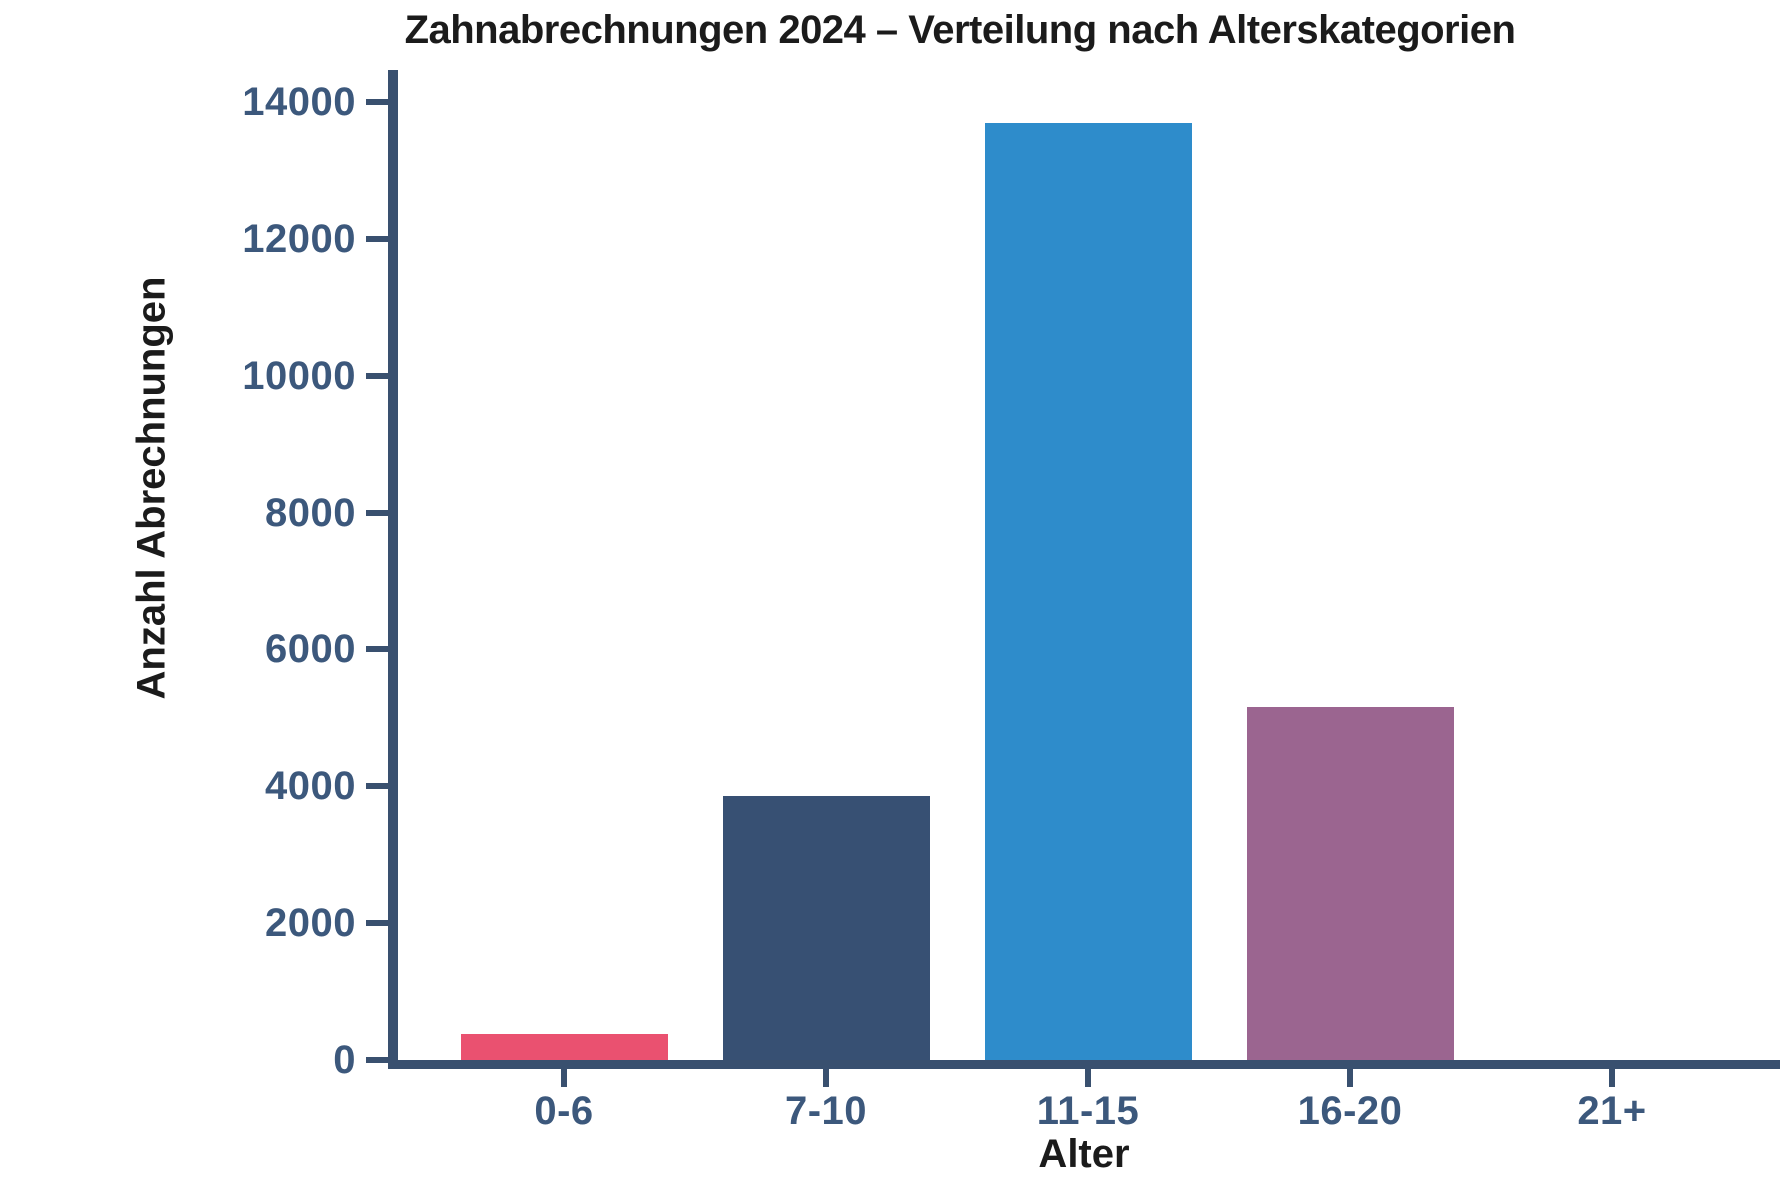 The image size is (1780, 1200). I want to click on y-tick-label: 10000, so click(299, 375).